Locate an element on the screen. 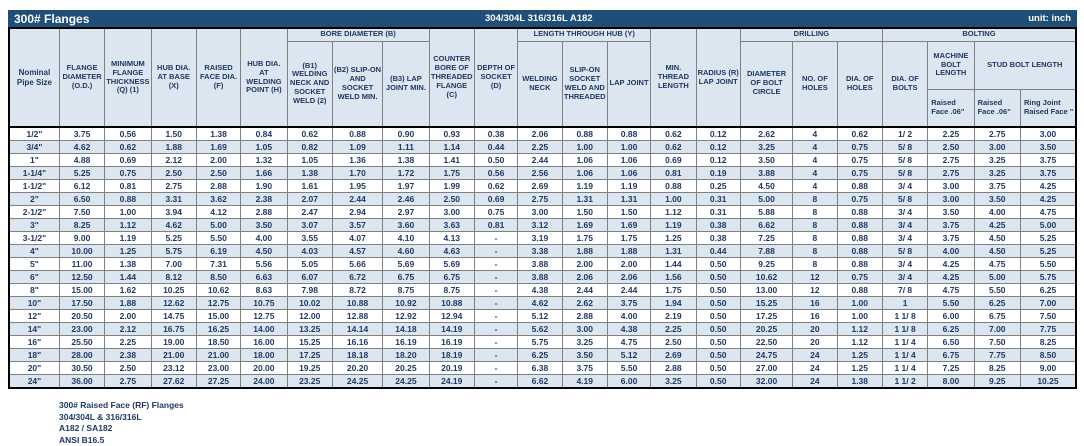  value-cell: 5.88 is located at coordinates (766, 212).